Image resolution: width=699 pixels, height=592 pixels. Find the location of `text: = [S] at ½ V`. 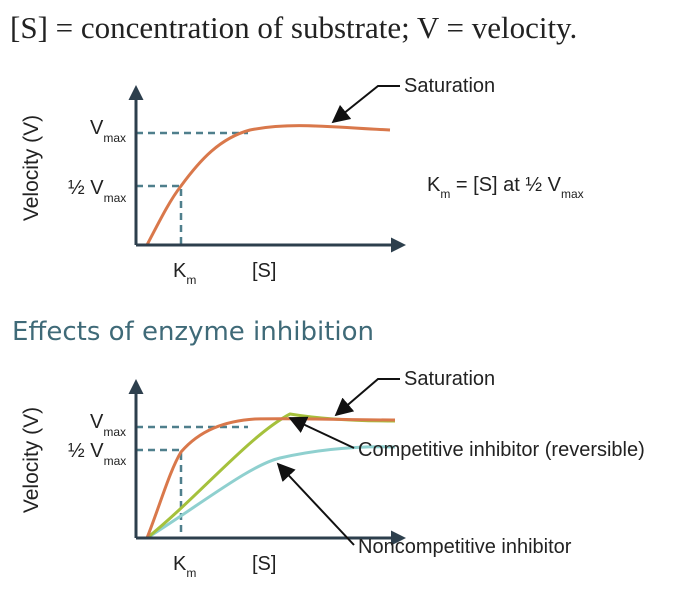

text: = [S] at ½ V is located at coordinates (505, 185).